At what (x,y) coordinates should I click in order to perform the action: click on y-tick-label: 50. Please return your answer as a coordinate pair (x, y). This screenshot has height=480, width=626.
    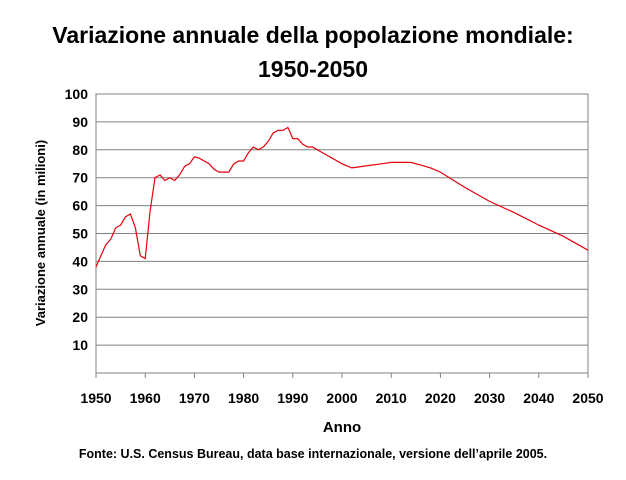
    Looking at the image, I should click on (80, 234).